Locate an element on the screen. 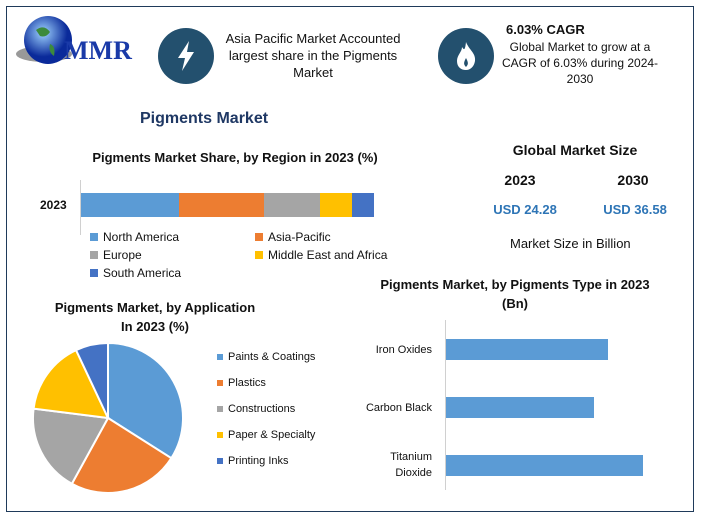 This screenshot has height=519, width=701. region-axis-line is located at coordinates (80, 207).